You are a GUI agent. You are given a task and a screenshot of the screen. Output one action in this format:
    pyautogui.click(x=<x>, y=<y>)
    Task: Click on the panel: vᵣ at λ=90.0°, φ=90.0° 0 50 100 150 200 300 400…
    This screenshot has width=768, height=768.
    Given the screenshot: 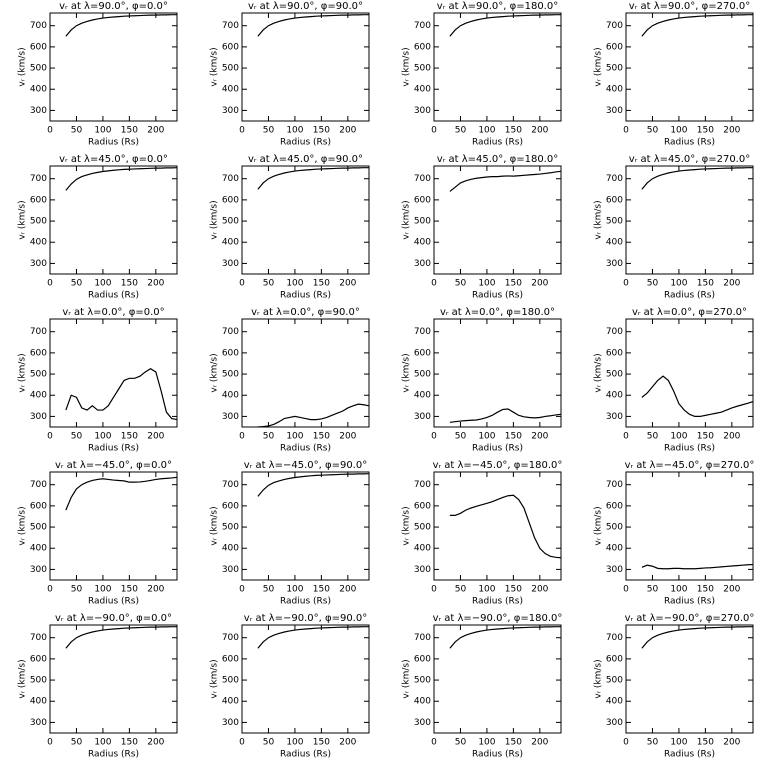 What is the action you would take?
    pyautogui.click(x=290, y=74)
    